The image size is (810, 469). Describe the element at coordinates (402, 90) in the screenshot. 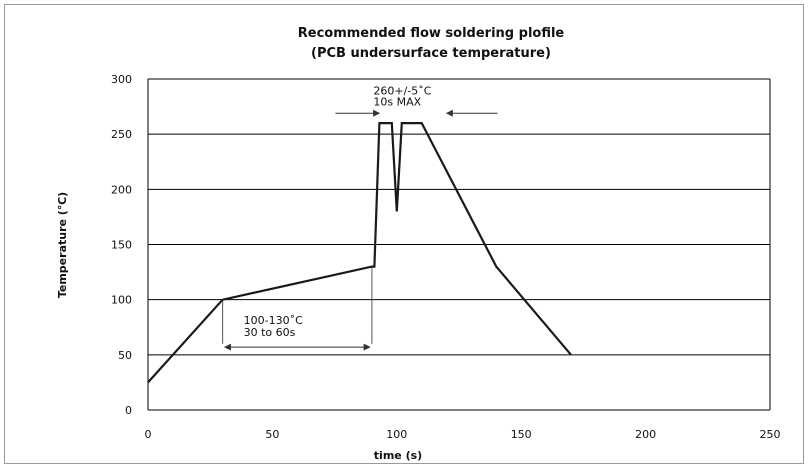

I see `peak-temp-label: 260+/-5˚C` at that location.